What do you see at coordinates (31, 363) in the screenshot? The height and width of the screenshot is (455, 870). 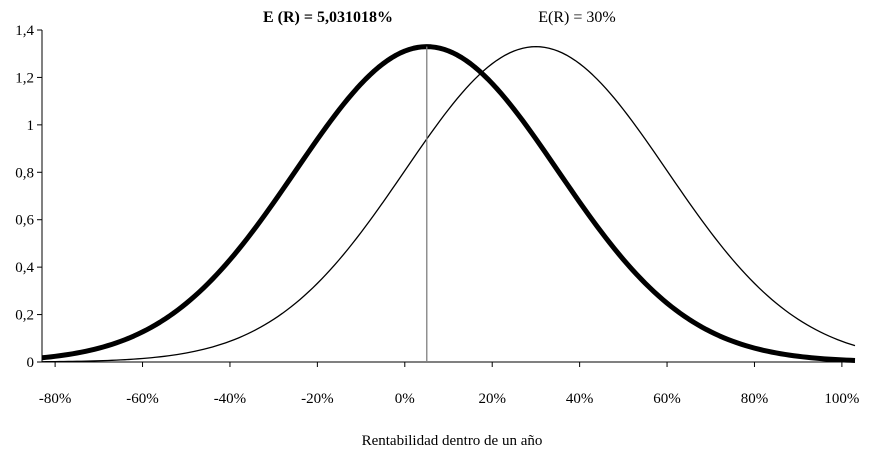 I see `y-tick-label: 0` at bounding box center [31, 363].